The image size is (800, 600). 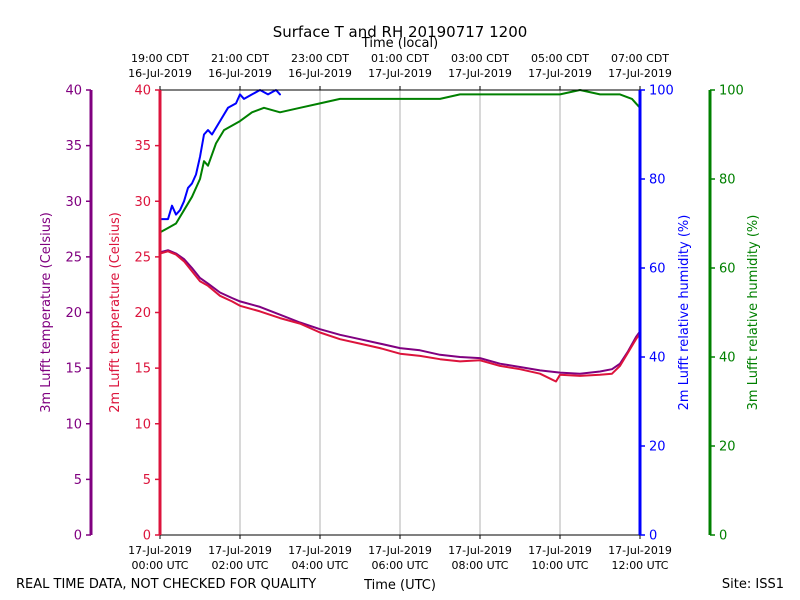 What do you see at coordinates (400, 58) in the screenshot?
I see `top-tick-time: 01:00 CDT` at bounding box center [400, 58].